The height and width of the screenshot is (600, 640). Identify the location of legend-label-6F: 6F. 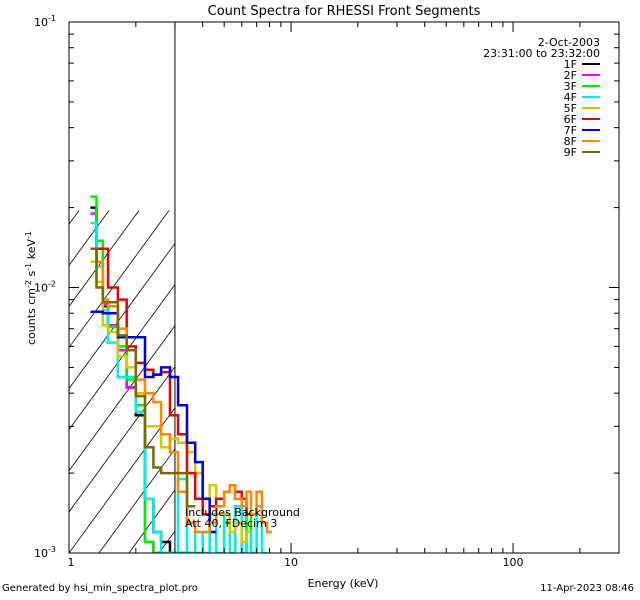
(570, 119).